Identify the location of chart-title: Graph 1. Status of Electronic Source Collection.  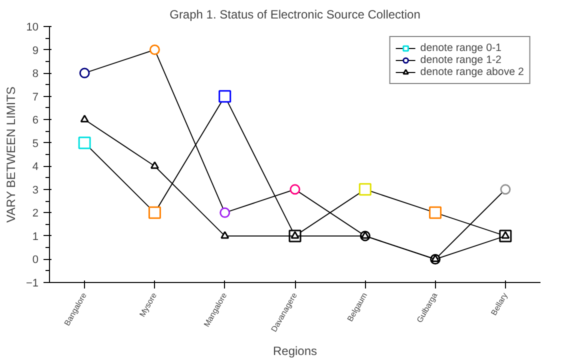
(295, 15).